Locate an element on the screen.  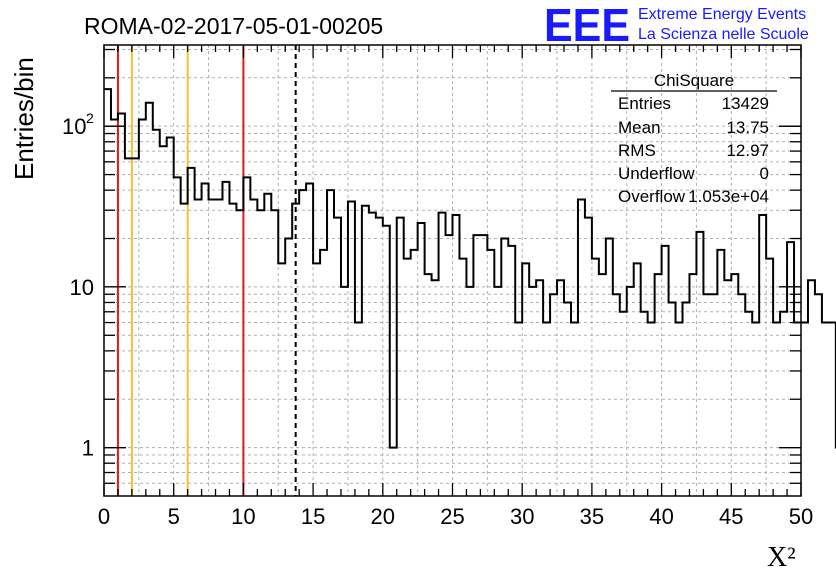
stats-value-entries: 13429 is located at coordinates (745, 103).